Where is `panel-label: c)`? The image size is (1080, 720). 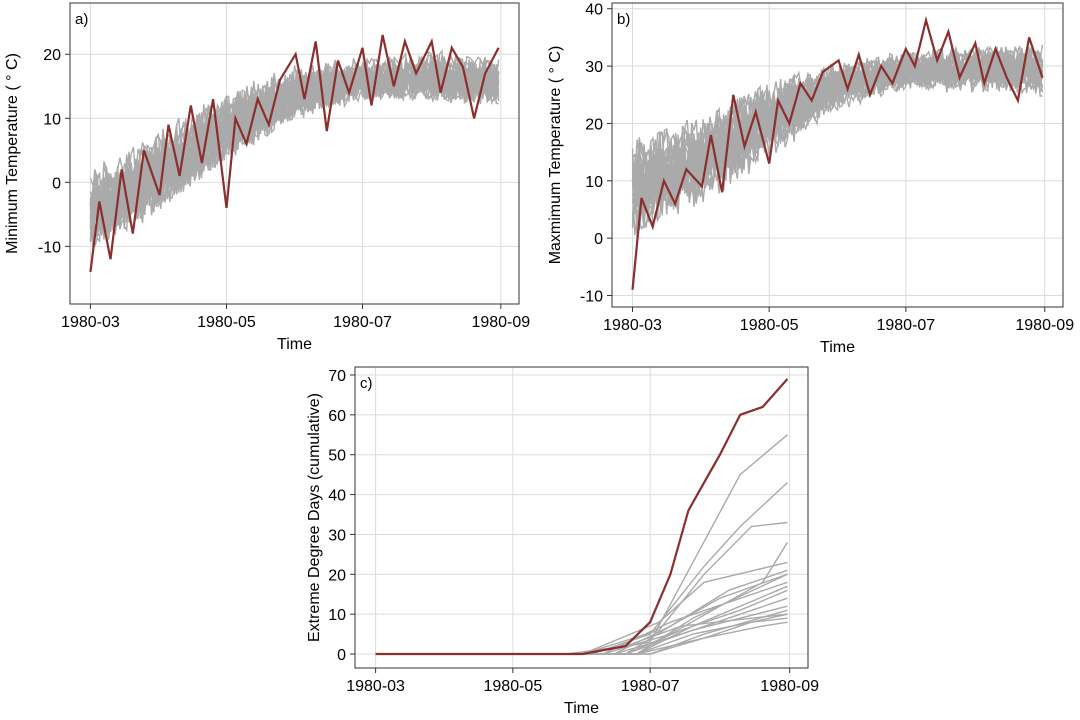 panel-label: c) is located at coordinates (366, 383).